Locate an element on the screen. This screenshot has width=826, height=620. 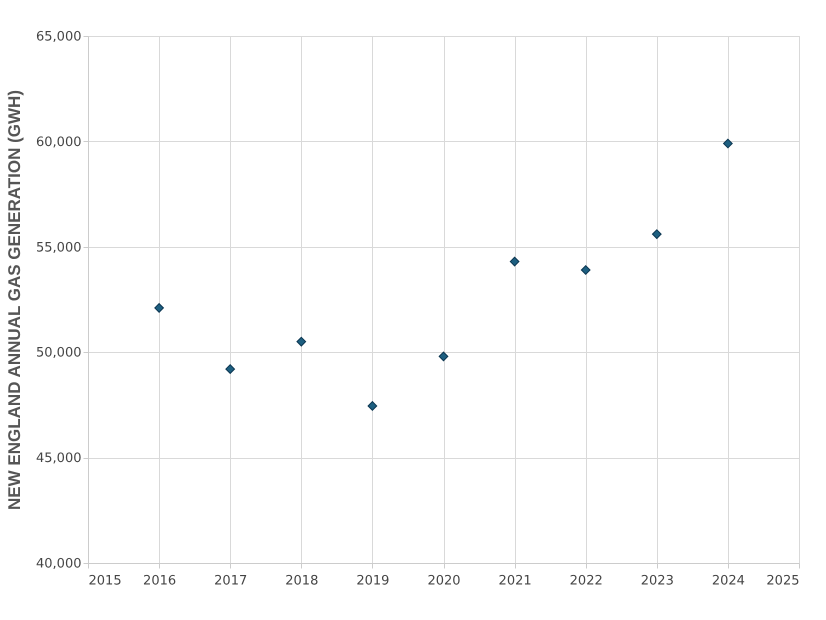
x-tick-label: 2018 is located at coordinates (301, 581).